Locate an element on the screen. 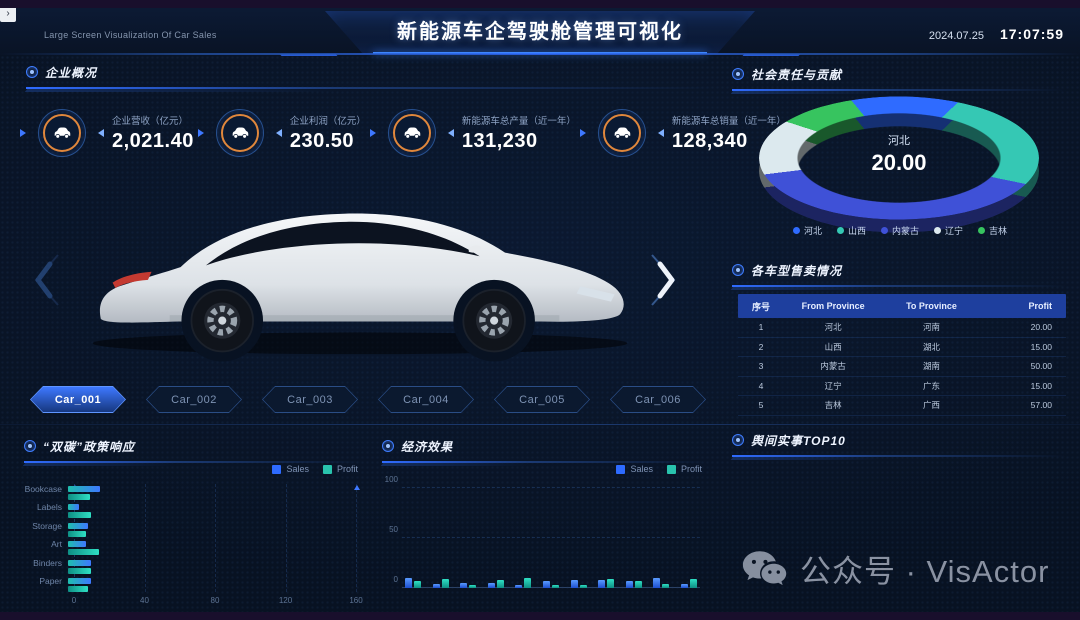 The height and width of the screenshot is (620, 1080). section-title: “双碳”政策响应 is located at coordinates (89, 446).